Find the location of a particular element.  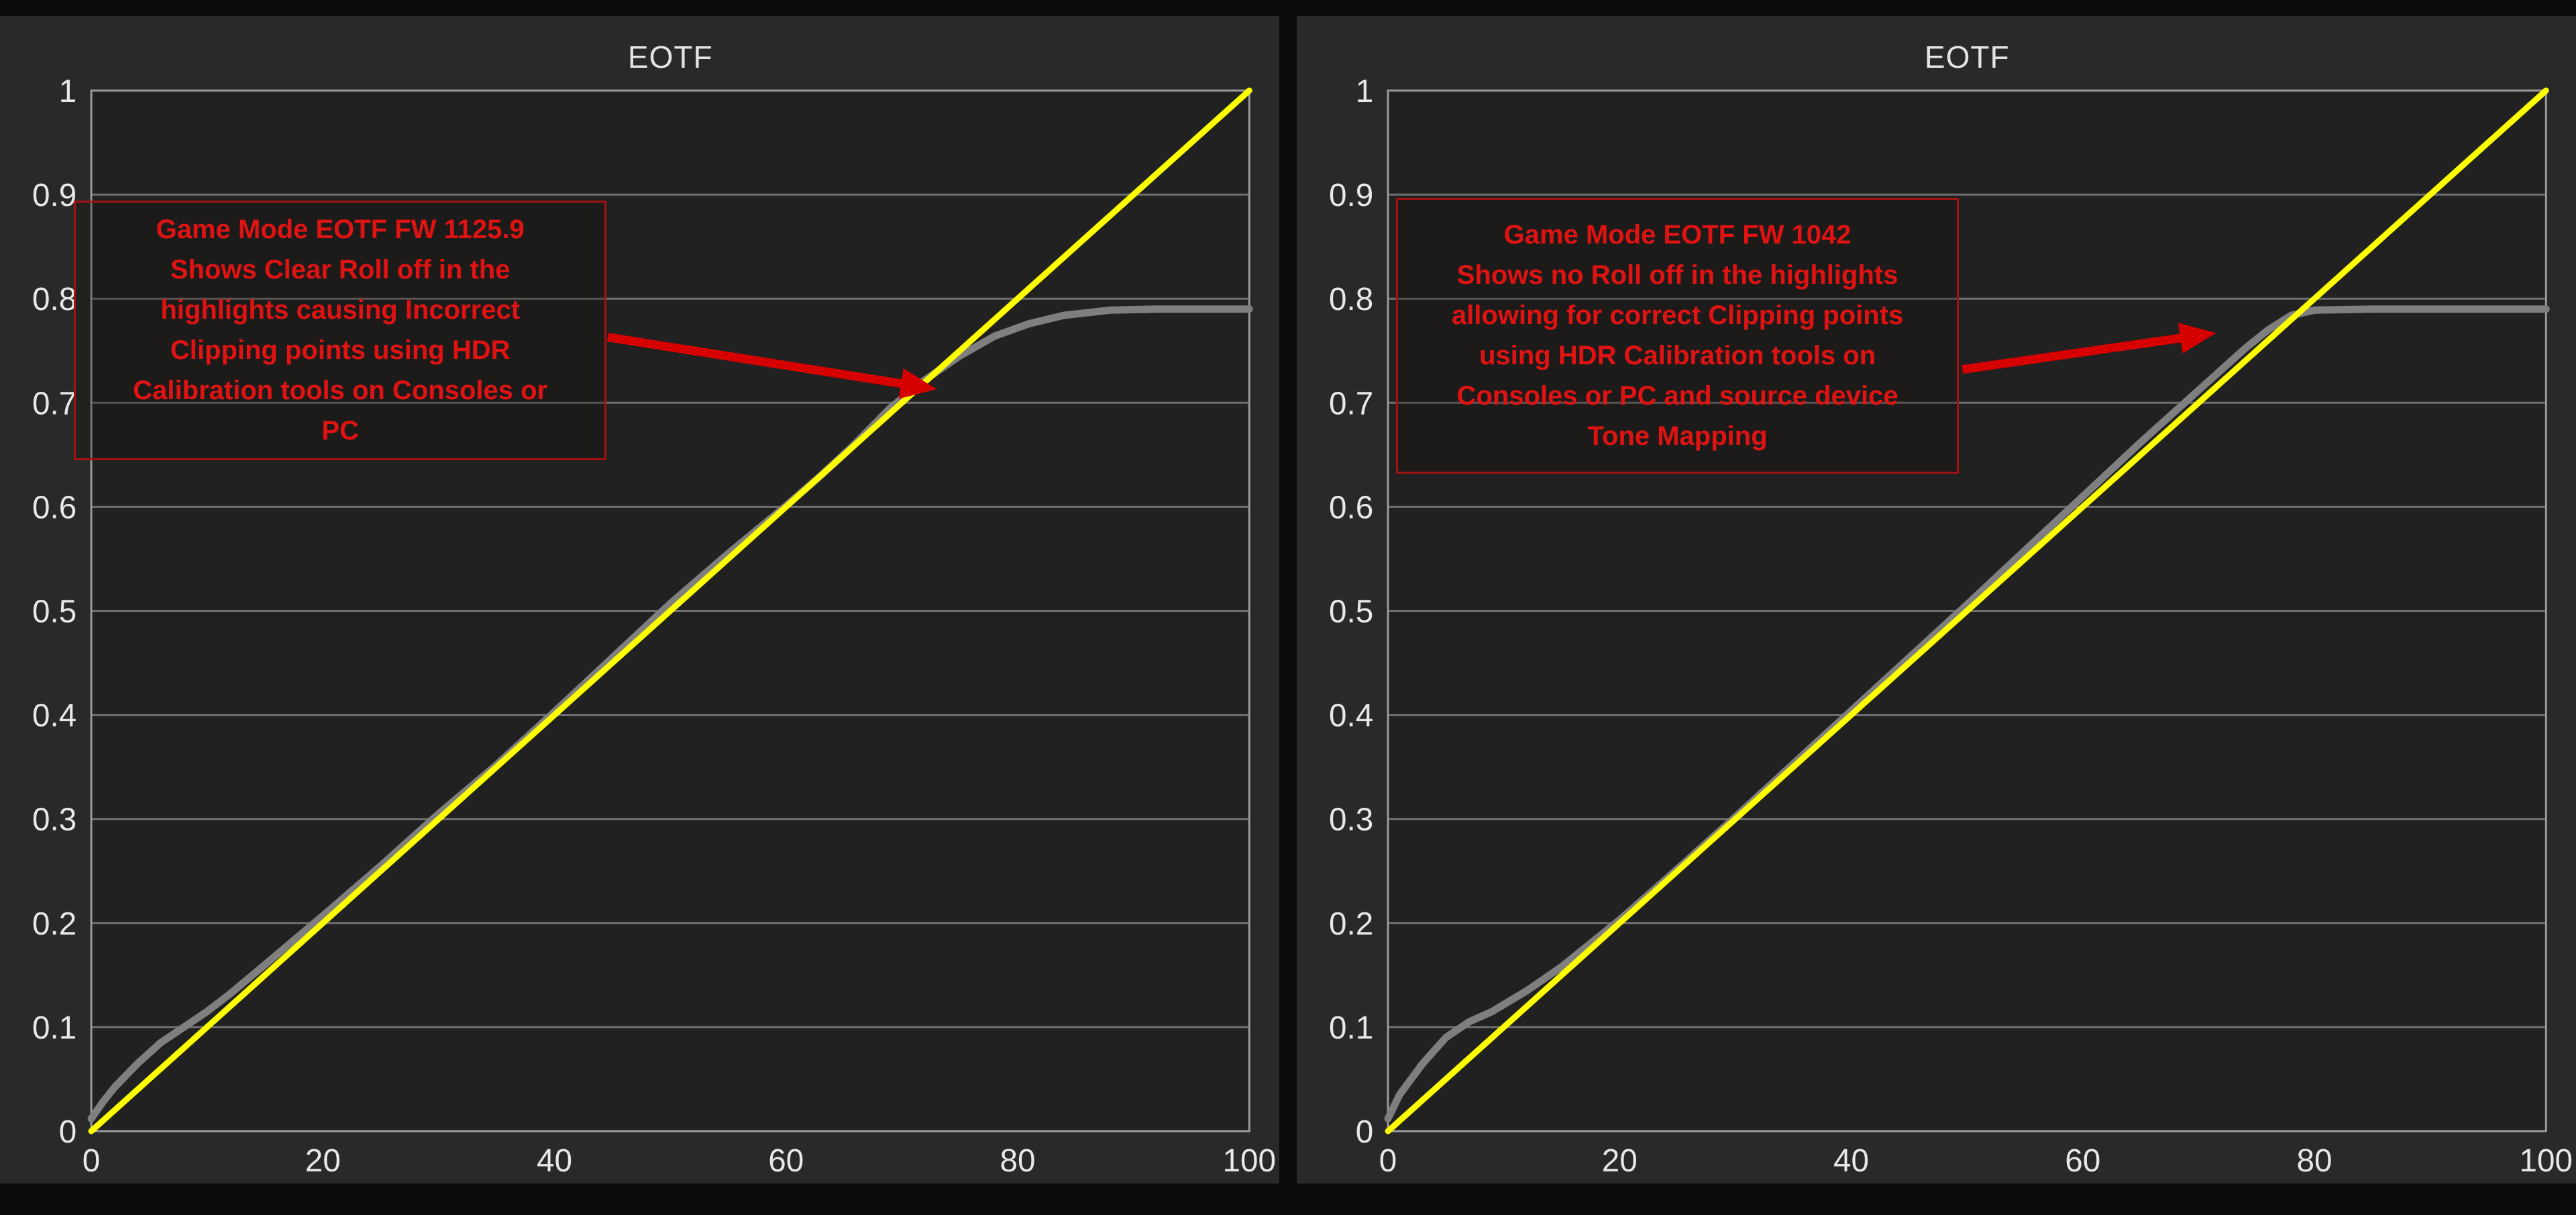

chart-title-right: EOTF is located at coordinates (1967, 57).